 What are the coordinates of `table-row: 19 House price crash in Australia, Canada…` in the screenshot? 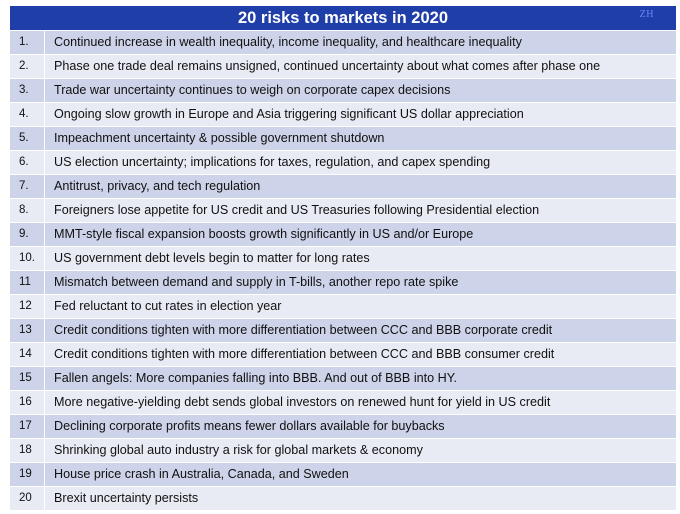 It's located at (343, 474).